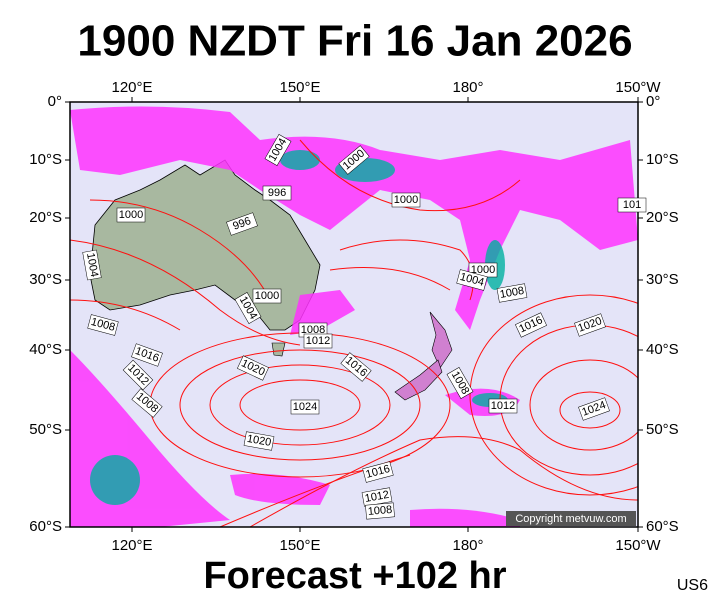 The height and width of the screenshot is (600, 711). I want to click on isobar-value: 1004, so click(92, 265).